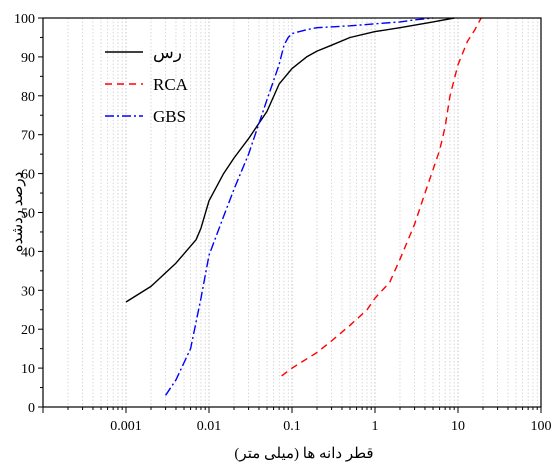  Describe the element at coordinates (167, 53) in the screenshot. I see `legend-label-0: رس` at that location.